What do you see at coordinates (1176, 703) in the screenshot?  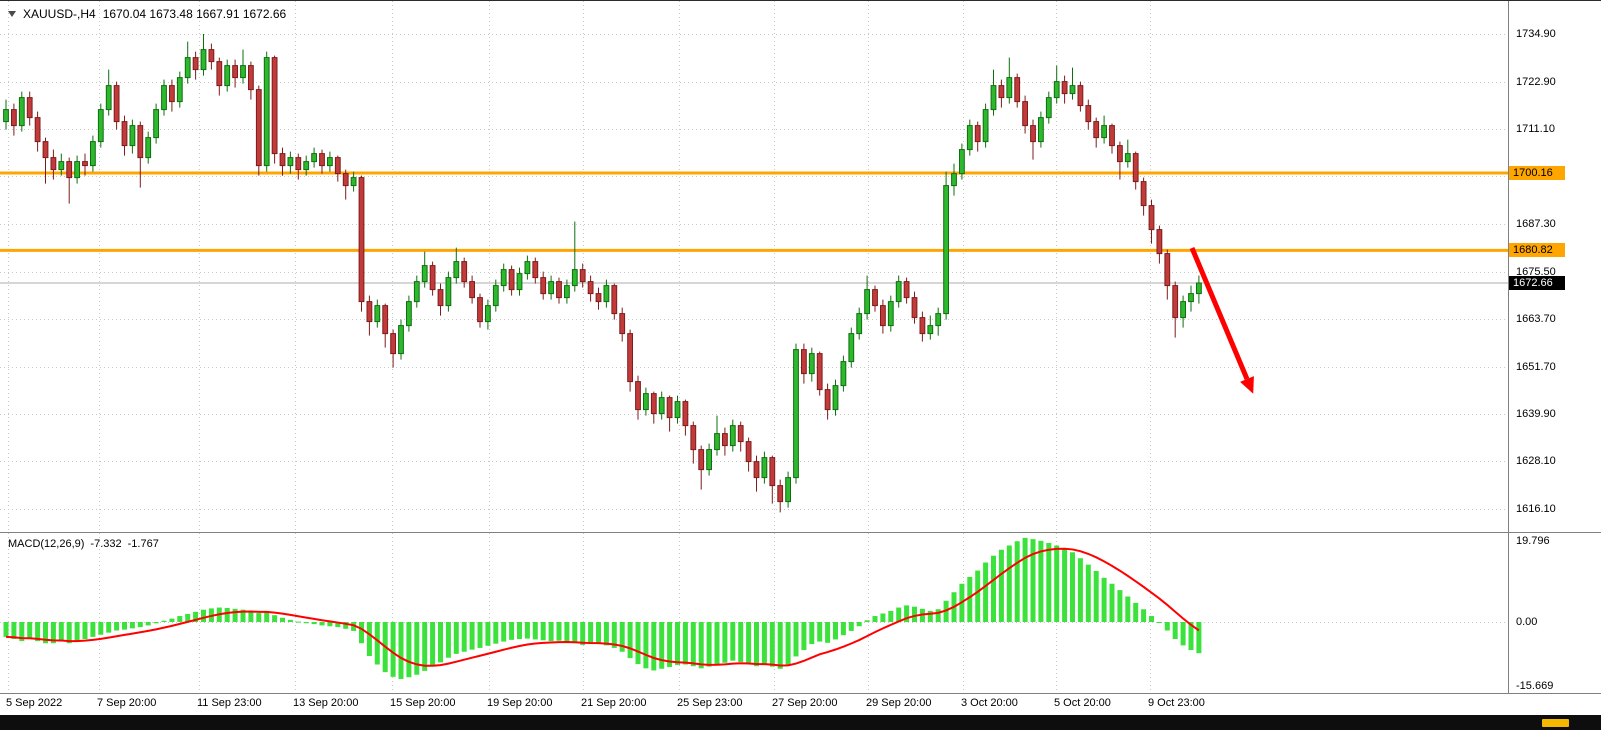 I see `time-axis-label: 9 Oct 23:00` at bounding box center [1176, 703].